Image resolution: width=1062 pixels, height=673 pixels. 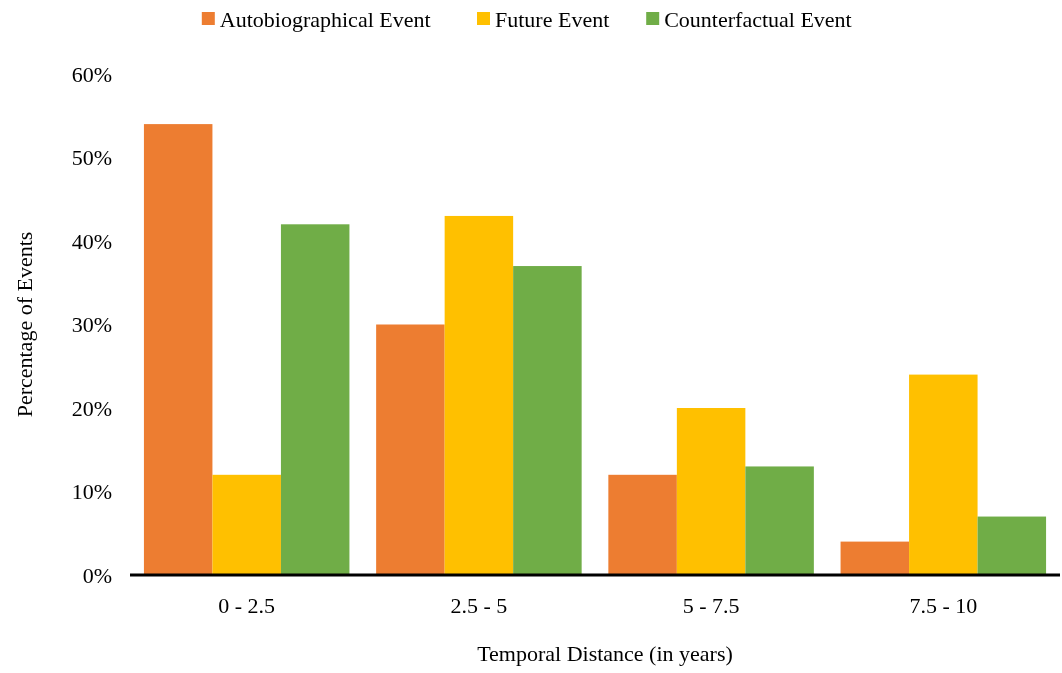 What do you see at coordinates (325, 19) in the screenshot?
I see `legend-label: Autobiographical Event` at bounding box center [325, 19].